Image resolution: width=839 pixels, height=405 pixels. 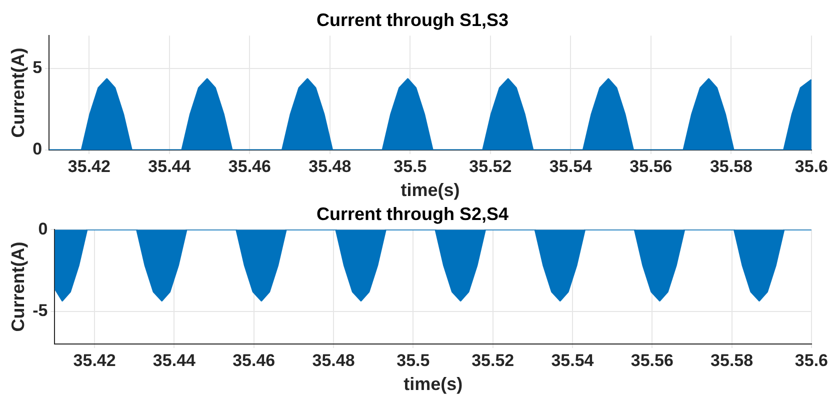 I want to click on y-tick-label: 5, so click(x=37, y=67).